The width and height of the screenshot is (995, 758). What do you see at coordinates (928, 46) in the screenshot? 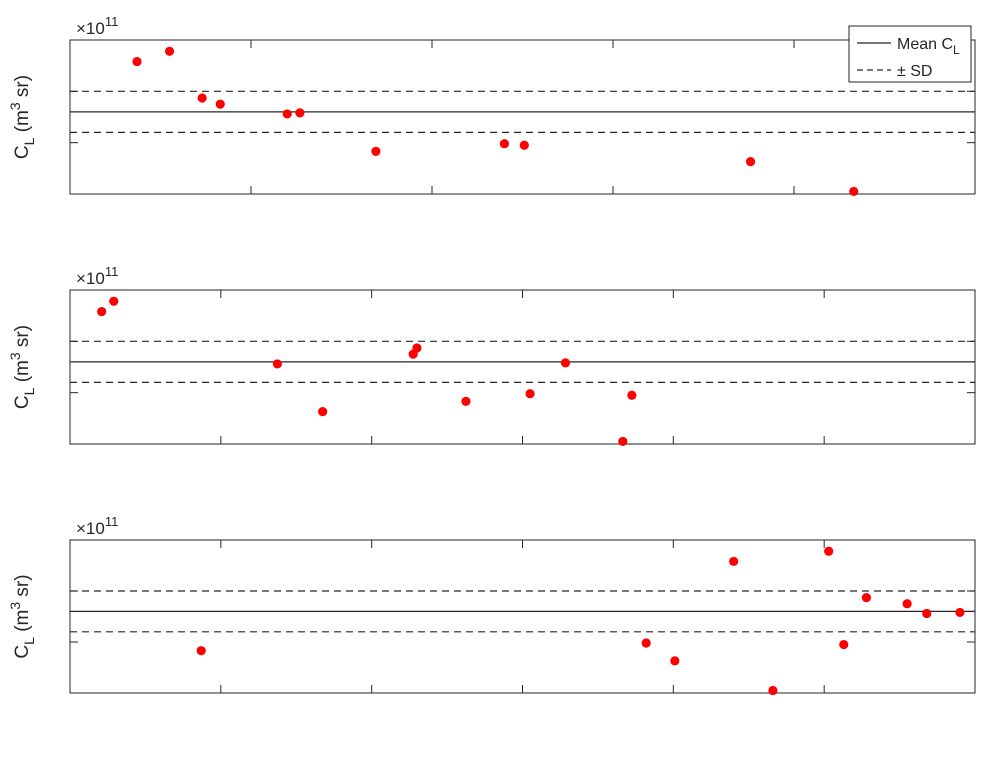
I see `legend-label: Mean CL` at bounding box center [928, 46].